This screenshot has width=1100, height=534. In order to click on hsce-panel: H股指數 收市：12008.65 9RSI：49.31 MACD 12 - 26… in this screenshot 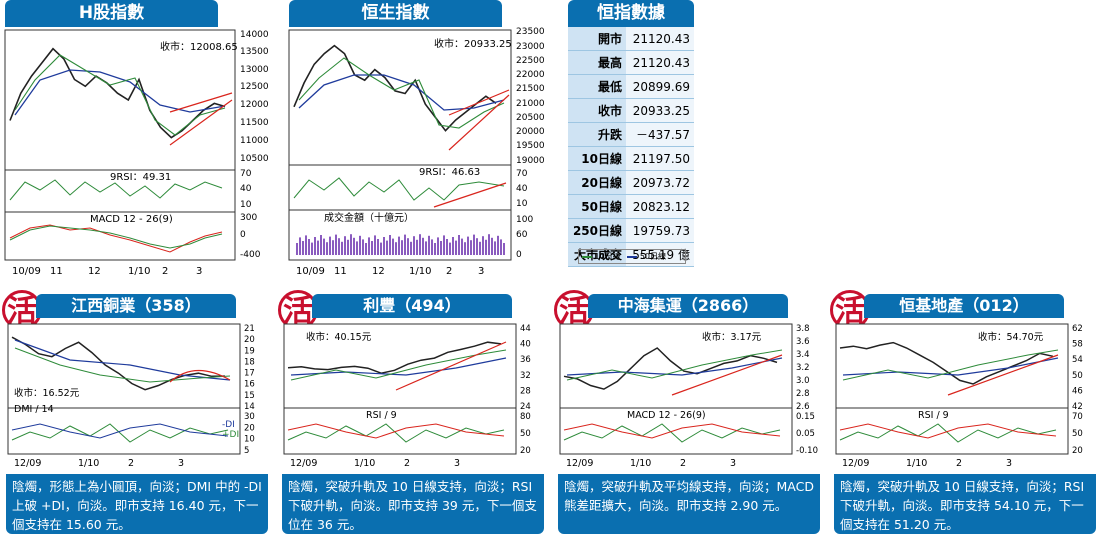, I will do `click(141, 141)`.